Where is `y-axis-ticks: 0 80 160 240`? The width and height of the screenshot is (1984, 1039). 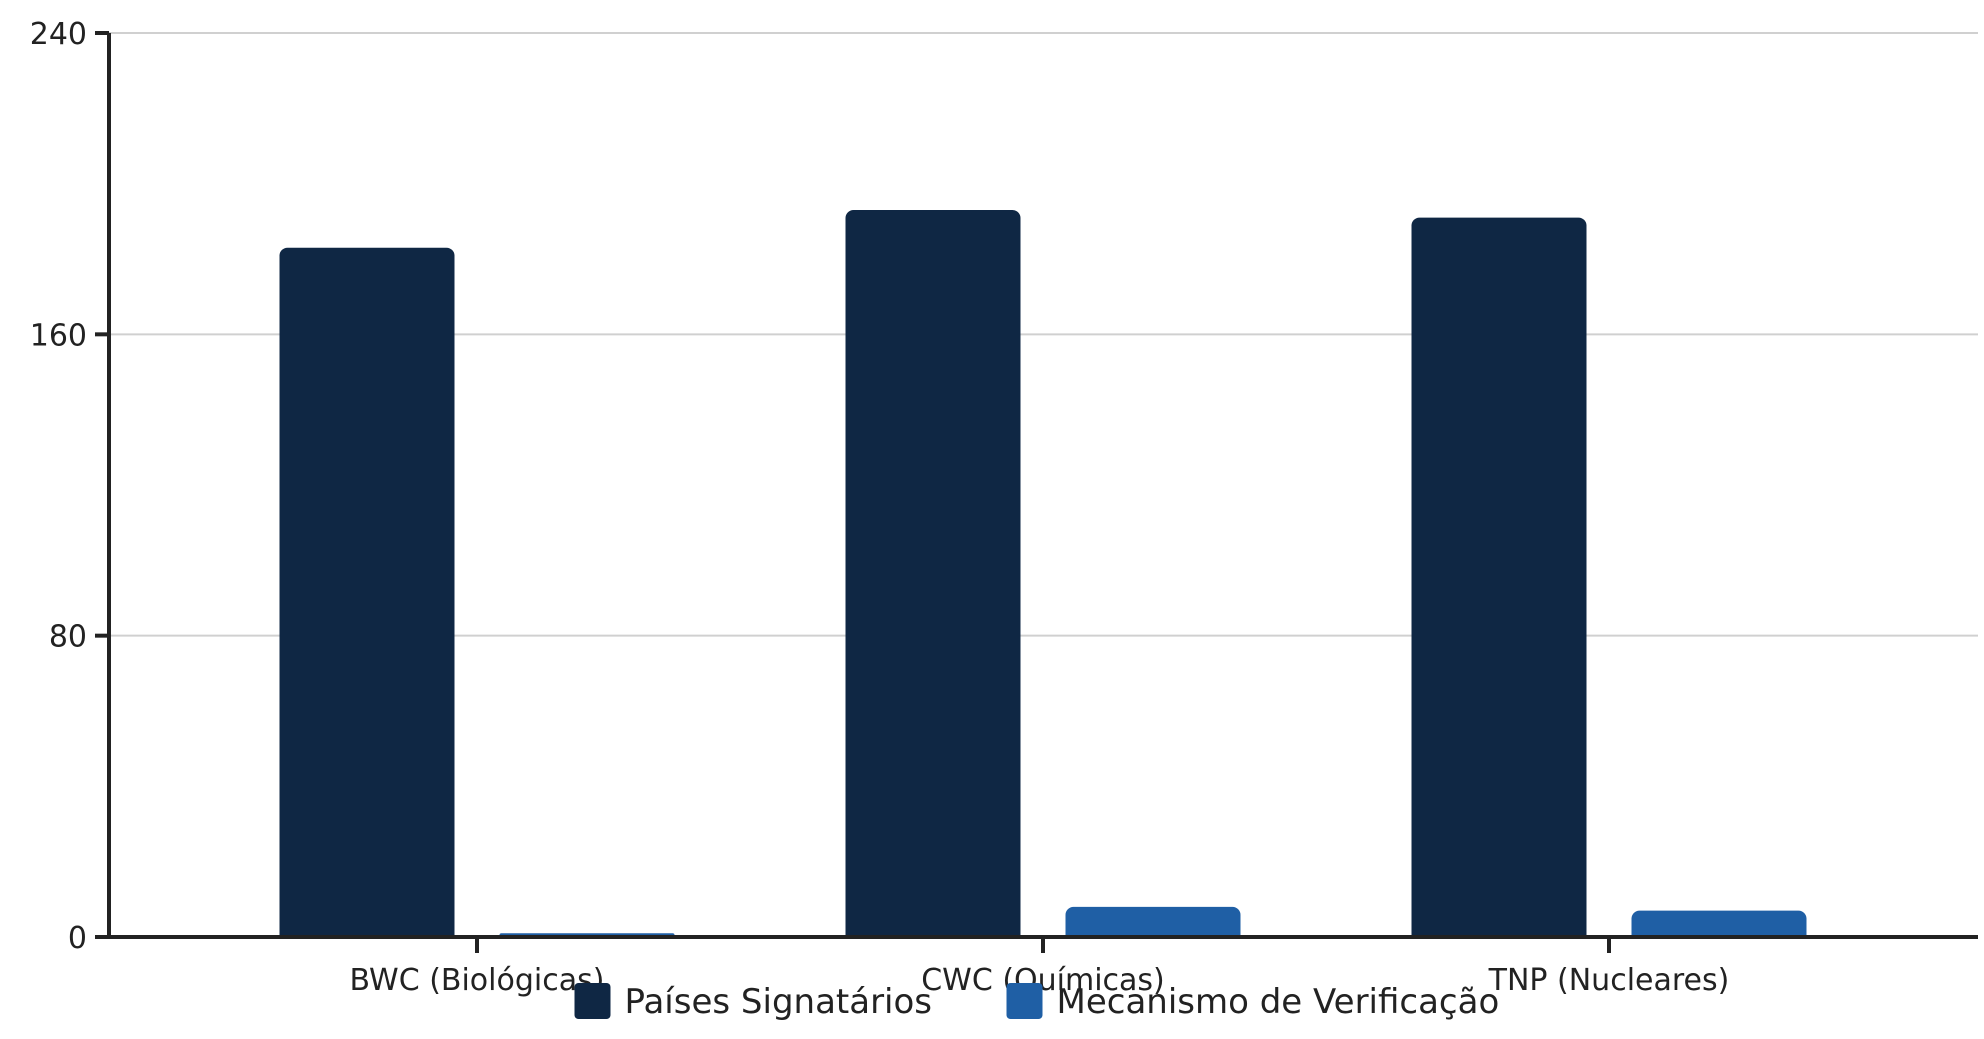
y-axis-ticks: 0 80 160 240 is located at coordinates (69, 486).